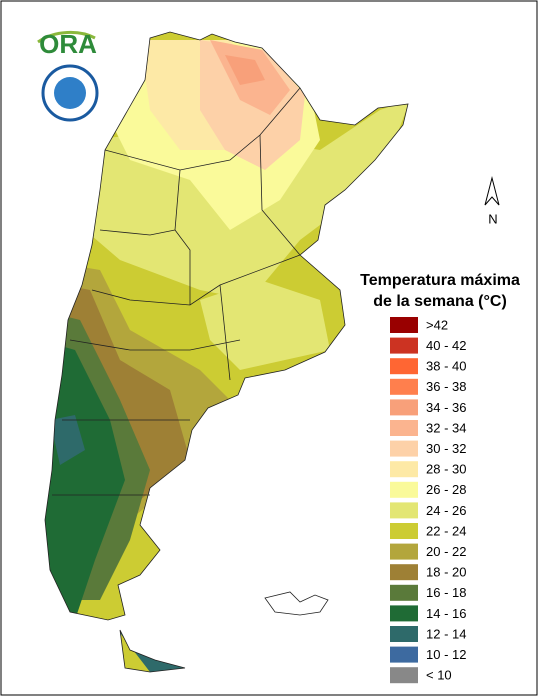  Describe the element at coordinates (446, 510) in the screenshot. I see `legend-label: 24 - 26` at that location.